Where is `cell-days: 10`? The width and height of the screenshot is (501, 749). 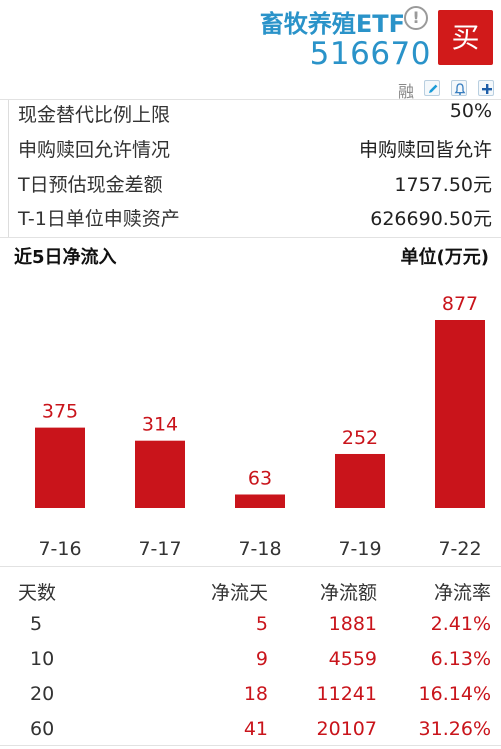 cell-days: 10 is located at coordinates (42, 659).